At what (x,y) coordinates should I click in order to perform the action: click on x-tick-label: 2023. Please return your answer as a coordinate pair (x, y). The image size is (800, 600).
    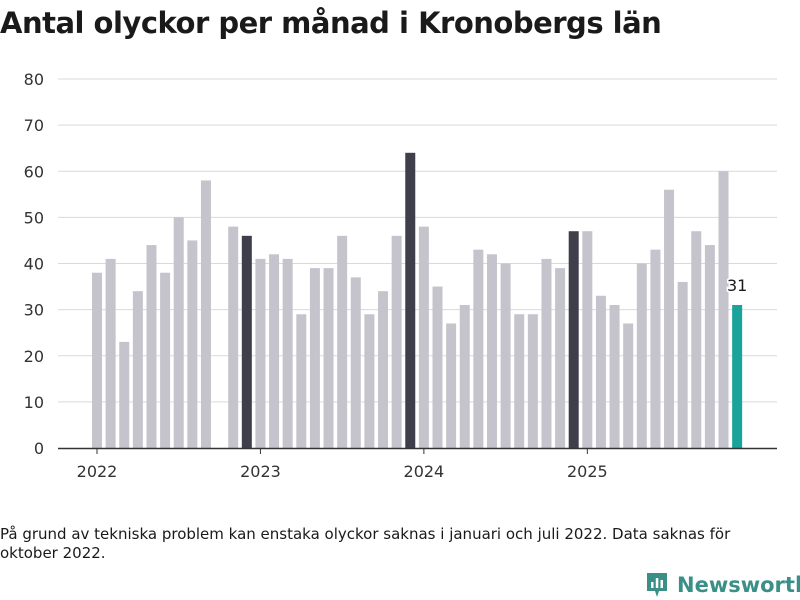
    Looking at the image, I should click on (260, 471).